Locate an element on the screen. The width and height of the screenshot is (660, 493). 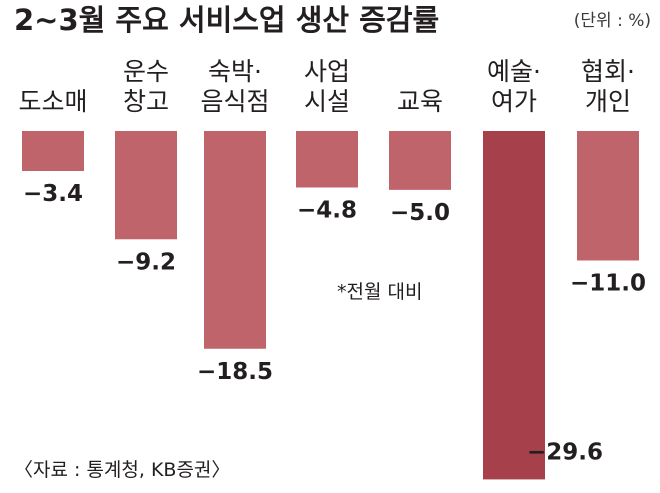
chart-title: 2~3월 주요 서비스업 생산 증감률 is located at coordinates (226, 20).